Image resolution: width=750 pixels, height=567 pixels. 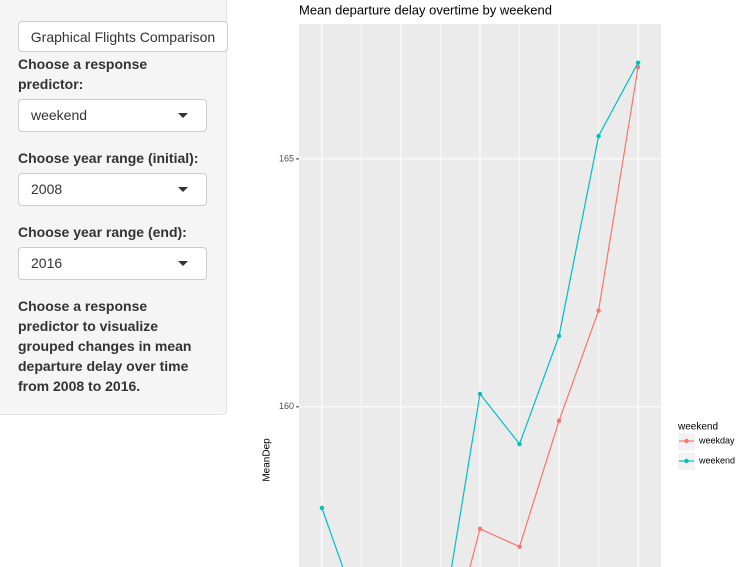 What do you see at coordinates (267, 460) in the screenshot?
I see `y-axis-label: MeanDep` at bounding box center [267, 460].